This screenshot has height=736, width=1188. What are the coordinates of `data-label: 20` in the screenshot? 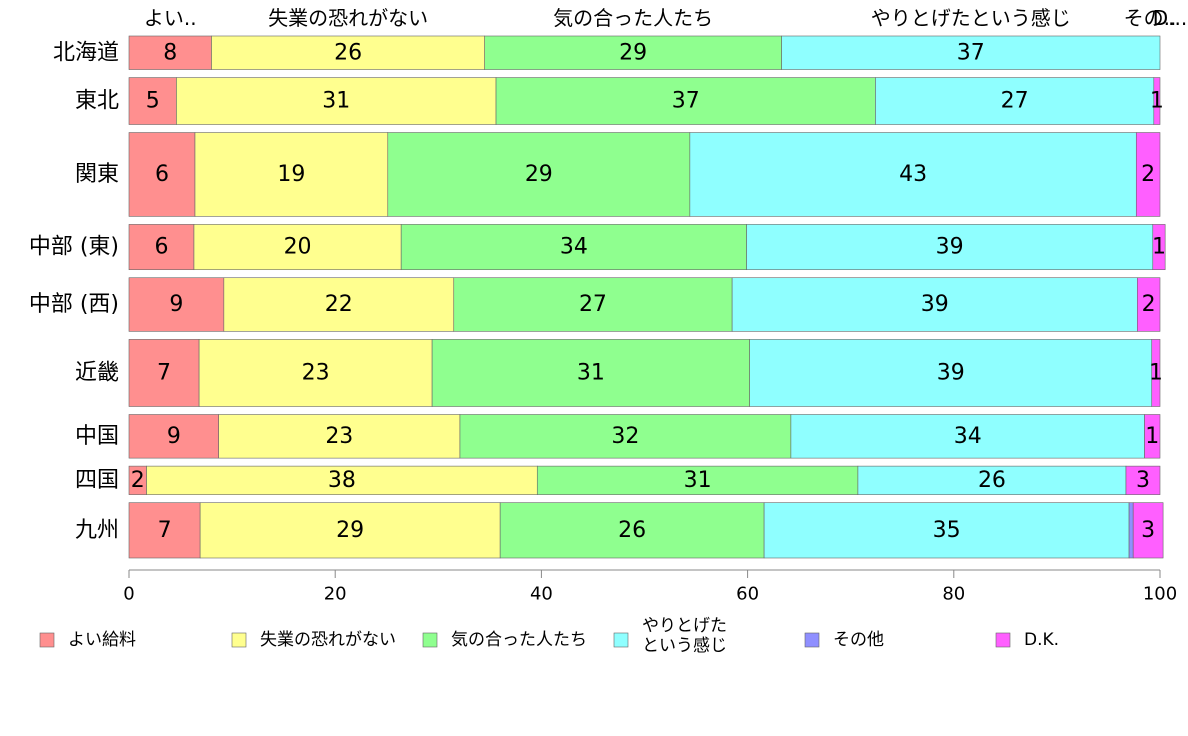 It's located at (298, 247).